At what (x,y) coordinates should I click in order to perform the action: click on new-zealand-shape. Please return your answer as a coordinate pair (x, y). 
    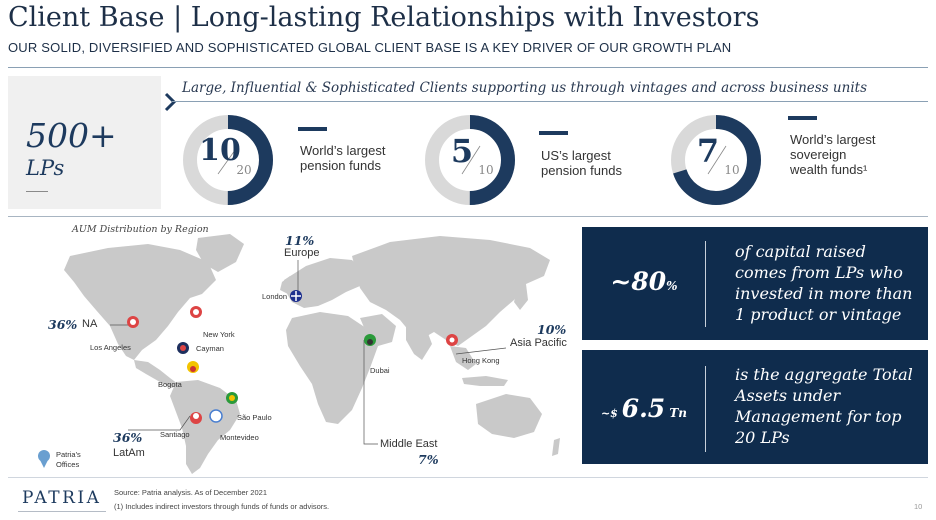
    Looking at the image, I should click on (556, 447).